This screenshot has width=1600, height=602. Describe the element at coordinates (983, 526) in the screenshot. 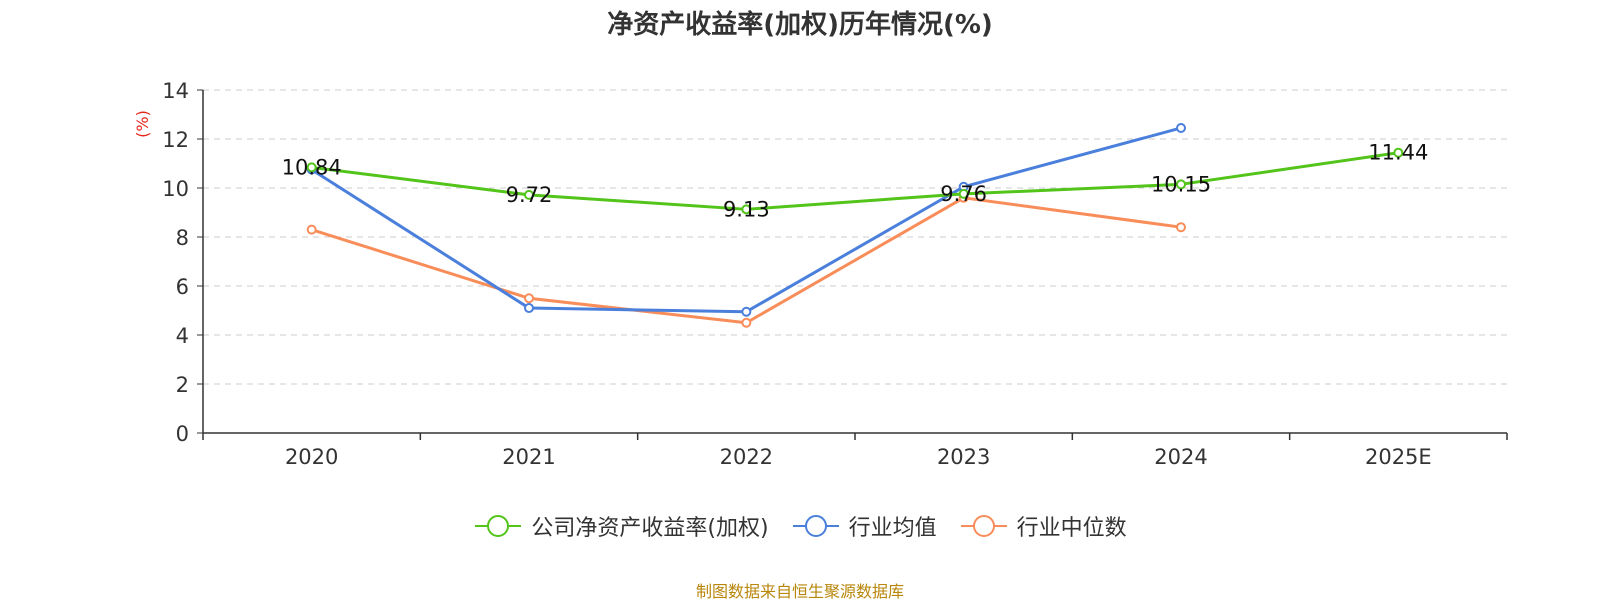

I see `legend-industry-median-icon` at that location.